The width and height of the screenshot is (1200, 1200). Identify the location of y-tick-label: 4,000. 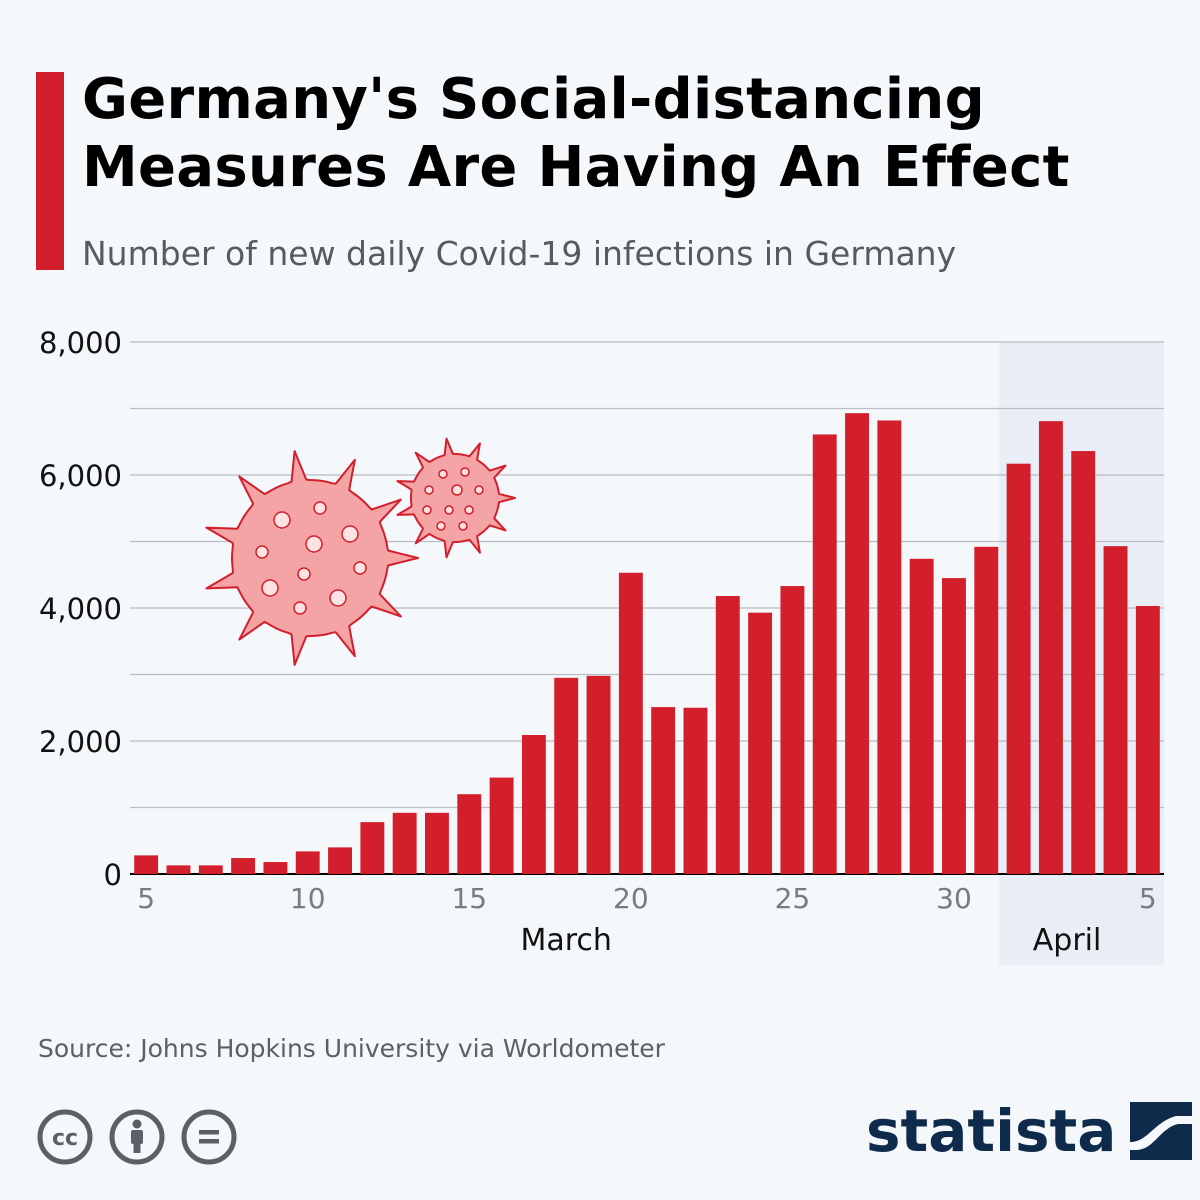
(80, 609).